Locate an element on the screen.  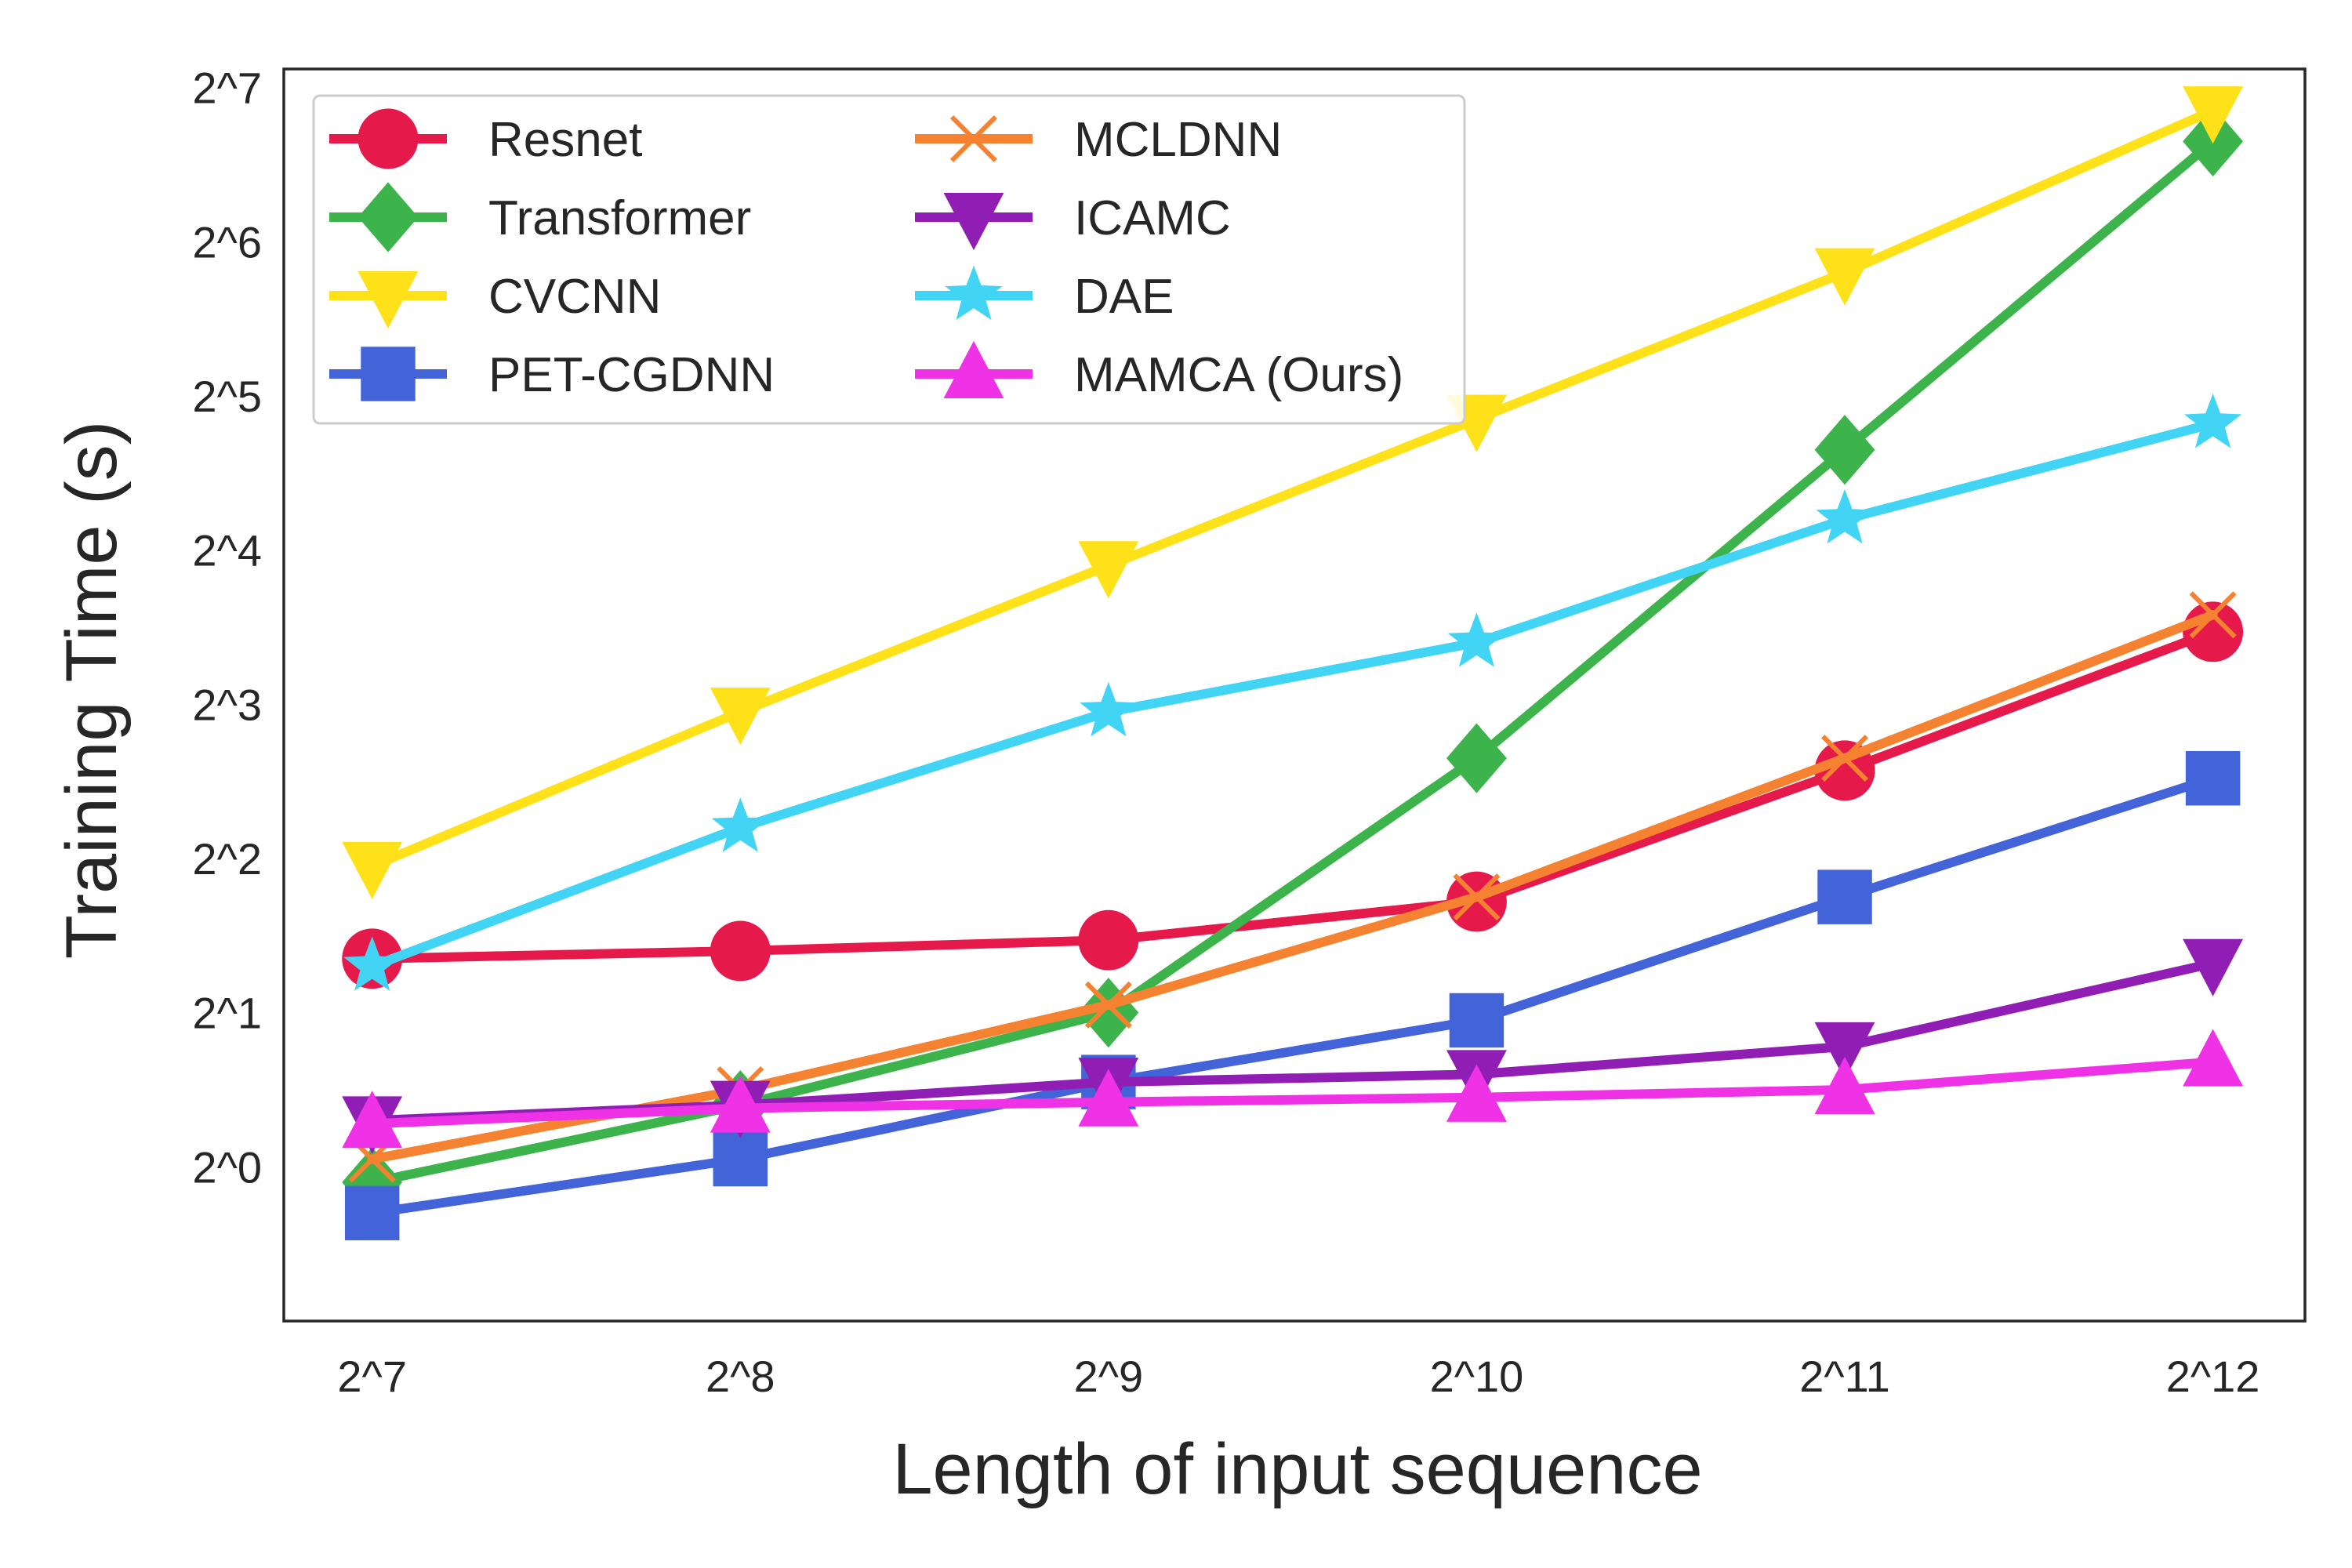
legend-label: Transformer is located at coordinates (619, 218).